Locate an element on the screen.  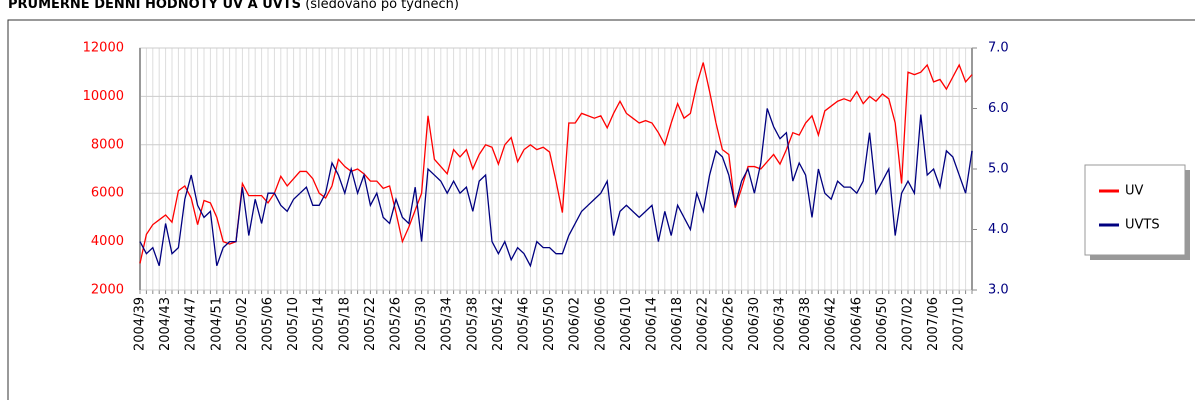
x-tick-label: 2005/30 is located at coordinates (421, 324).